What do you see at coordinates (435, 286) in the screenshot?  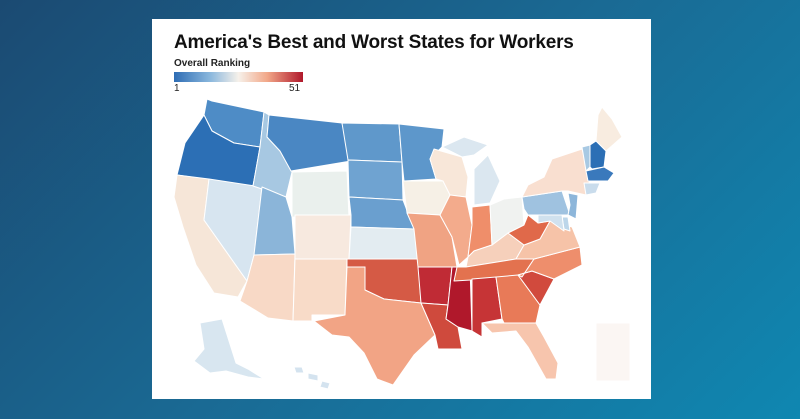 I see `state-AR` at bounding box center [435, 286].